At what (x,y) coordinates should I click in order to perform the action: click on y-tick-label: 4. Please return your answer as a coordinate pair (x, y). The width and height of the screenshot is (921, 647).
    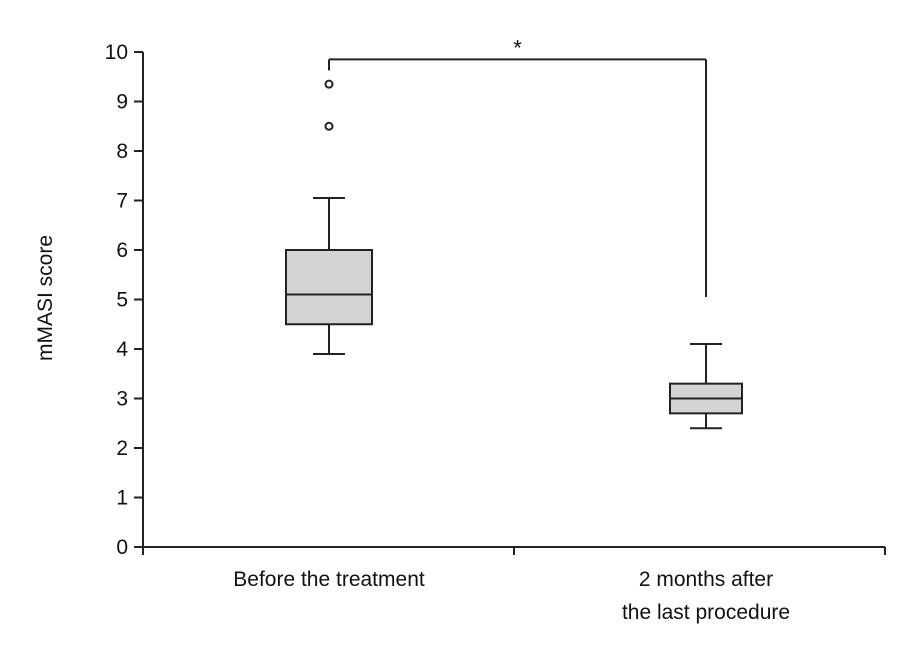
    Looking at the image, I should click on (122, 349).